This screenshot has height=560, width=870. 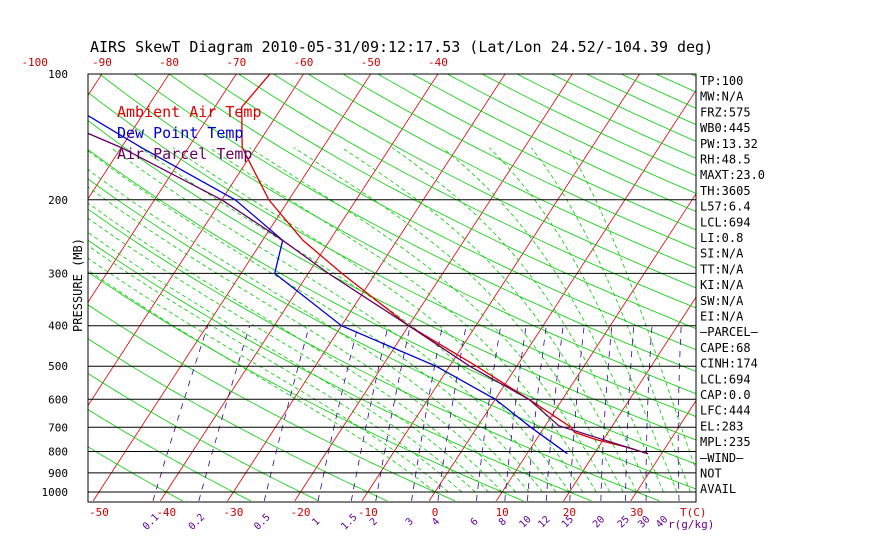 I want to click on stat-item: EL:283, so click(x=721, y=426).